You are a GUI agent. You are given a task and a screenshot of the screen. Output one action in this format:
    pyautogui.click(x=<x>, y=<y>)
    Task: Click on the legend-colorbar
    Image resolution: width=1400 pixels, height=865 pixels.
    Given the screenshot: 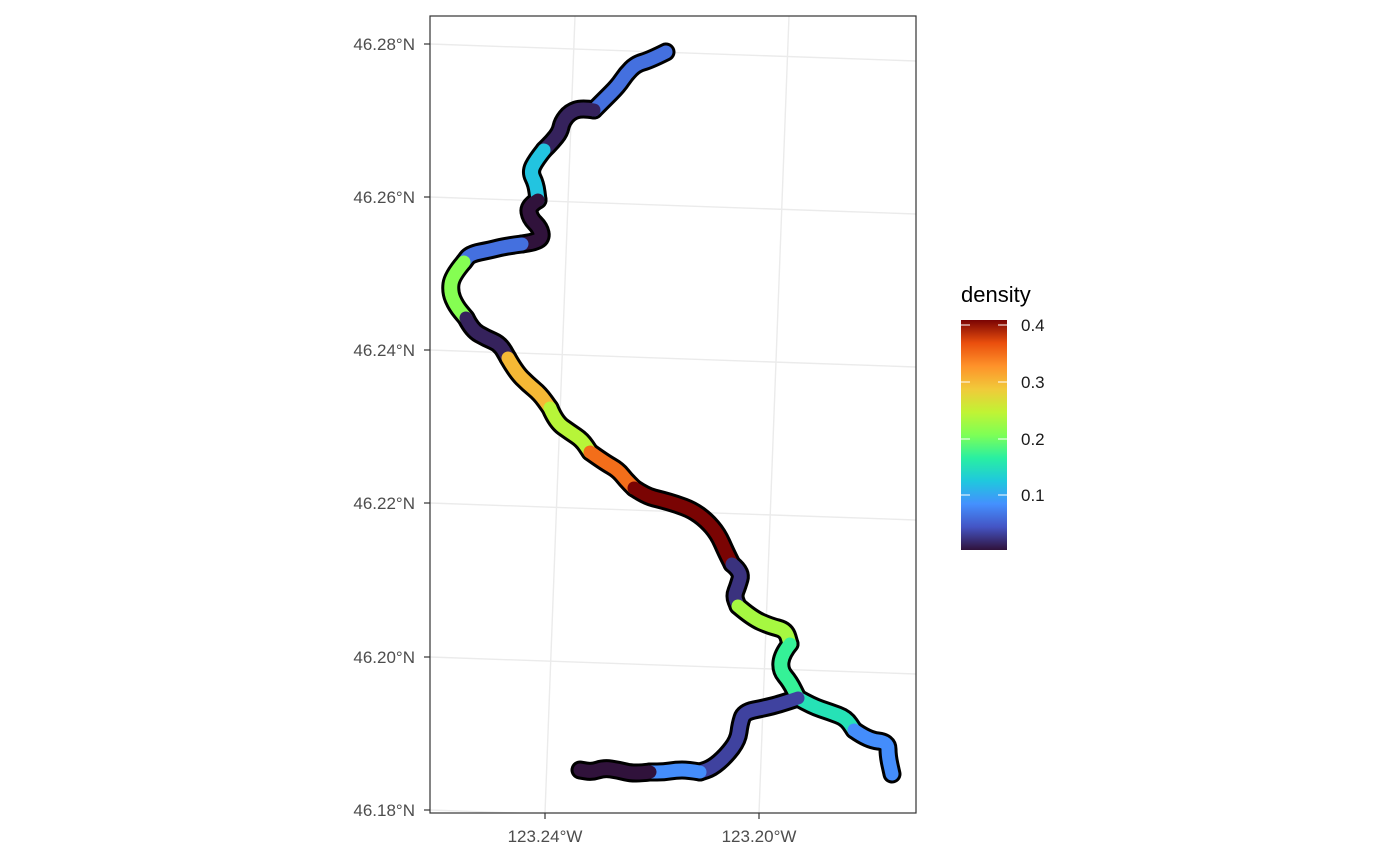 What is the action you would take?
    pyautogui.click(x=984, y=435)
    